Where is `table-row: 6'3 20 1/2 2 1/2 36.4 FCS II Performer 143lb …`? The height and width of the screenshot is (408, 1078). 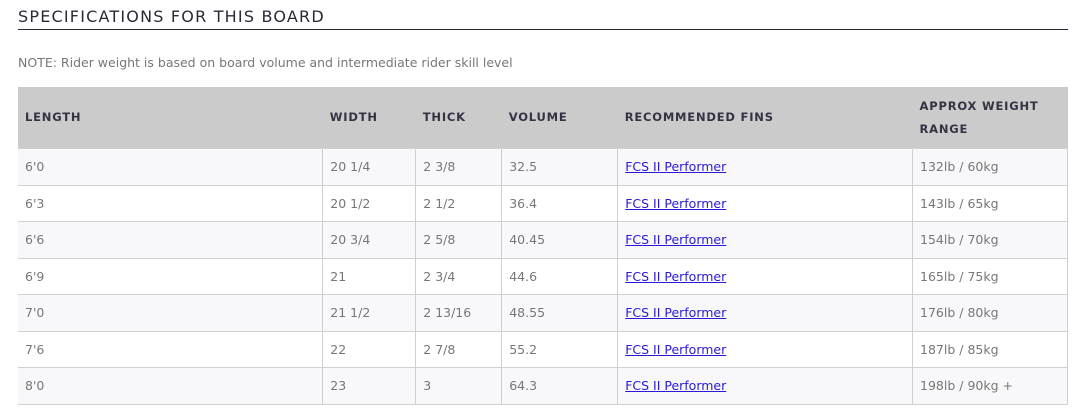 table-row: 6'3 20 1/2 2 1/2 36.4 FCS II Performer 143lb … is located at coordinates (543, 203).